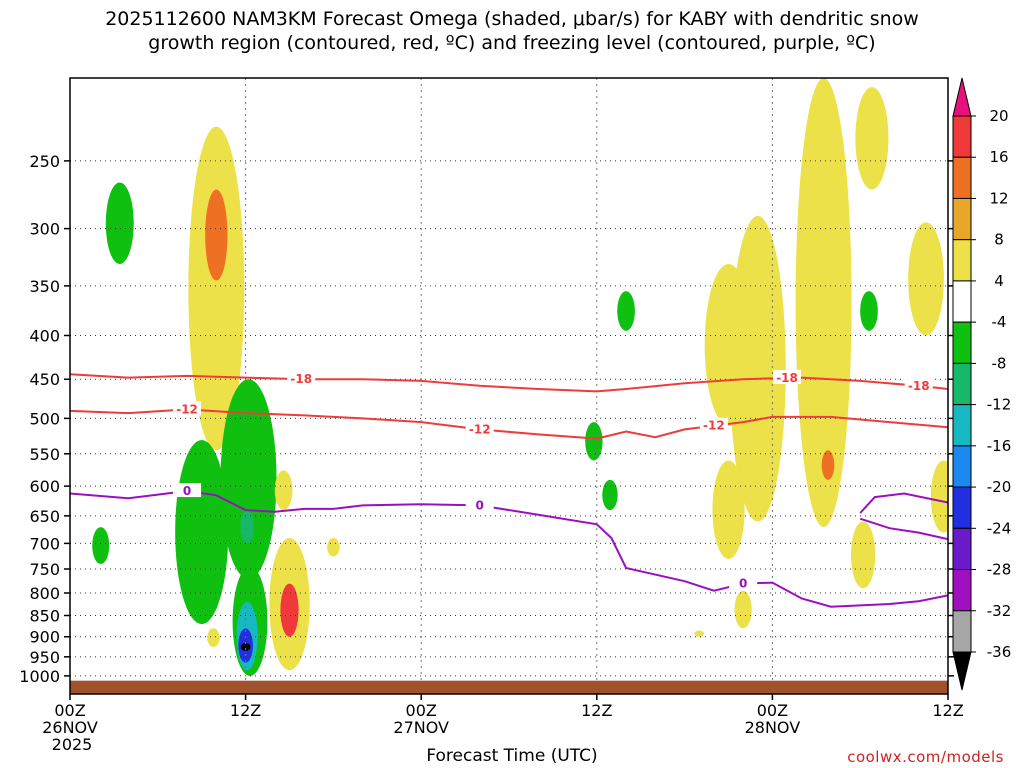 The width and height of the screenshot is (1024, 768). Describe the element at coordinates (44, 516) in the screenshot. I see `y-tick-label: 650` at that location.